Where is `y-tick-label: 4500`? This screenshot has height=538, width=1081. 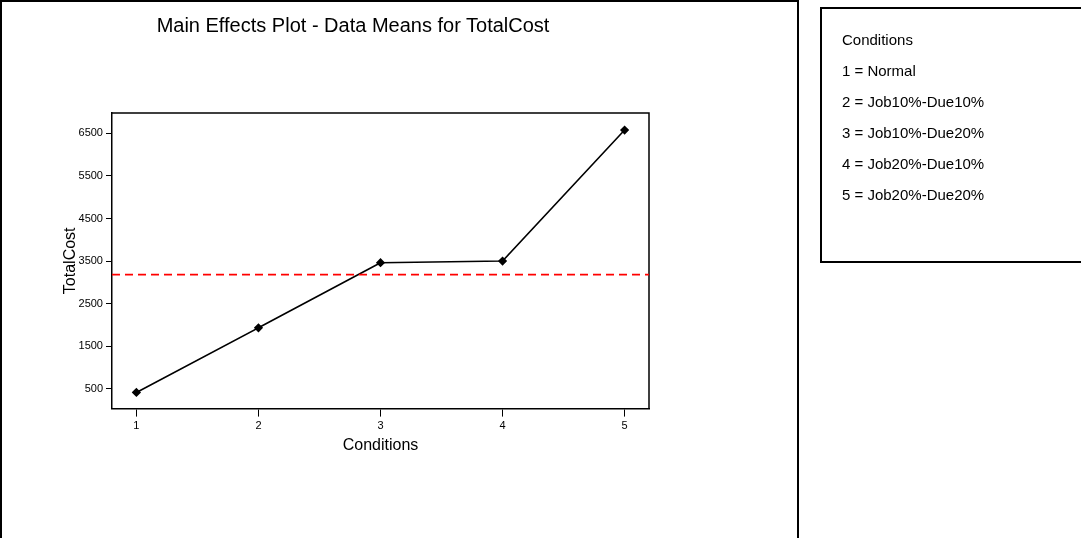 y-tick-label: 4500 is located at coordinates (90, 217).